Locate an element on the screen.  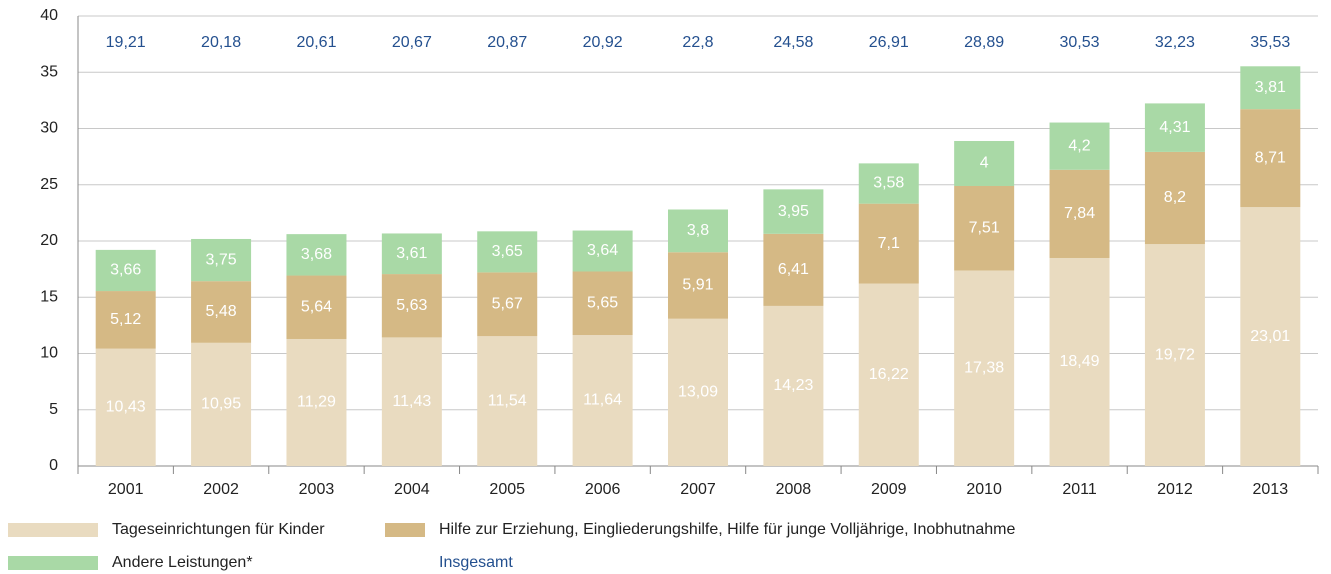
data-label: 5,48 is located at coordinates (221, 311).